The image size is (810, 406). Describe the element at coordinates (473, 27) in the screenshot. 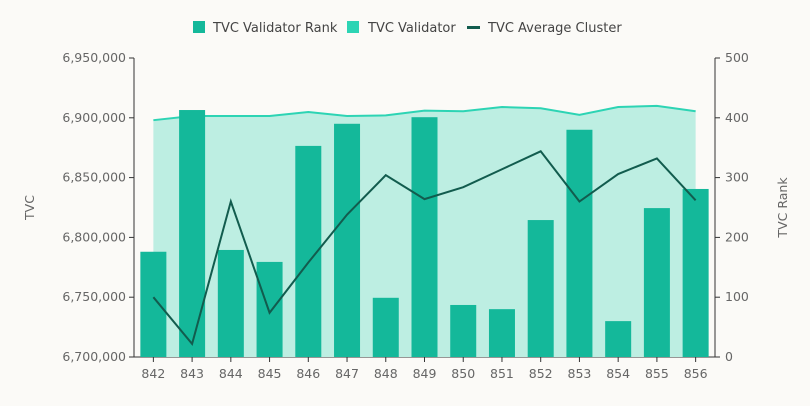

I see `legend-swatch-cluster` at that location.